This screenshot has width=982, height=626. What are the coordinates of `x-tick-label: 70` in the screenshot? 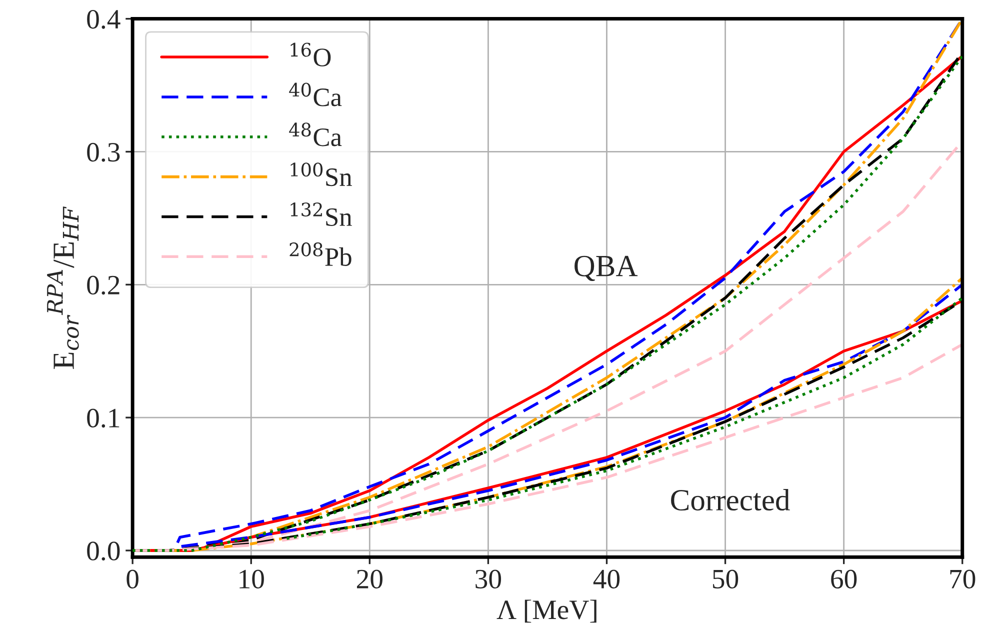 It's located at (963, 579).